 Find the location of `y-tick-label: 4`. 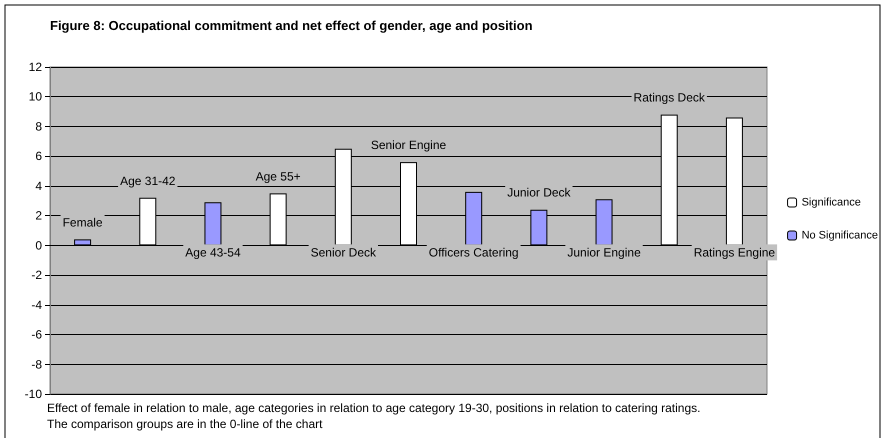

y-tick-label: 4 is located at coordinates (38, 185).